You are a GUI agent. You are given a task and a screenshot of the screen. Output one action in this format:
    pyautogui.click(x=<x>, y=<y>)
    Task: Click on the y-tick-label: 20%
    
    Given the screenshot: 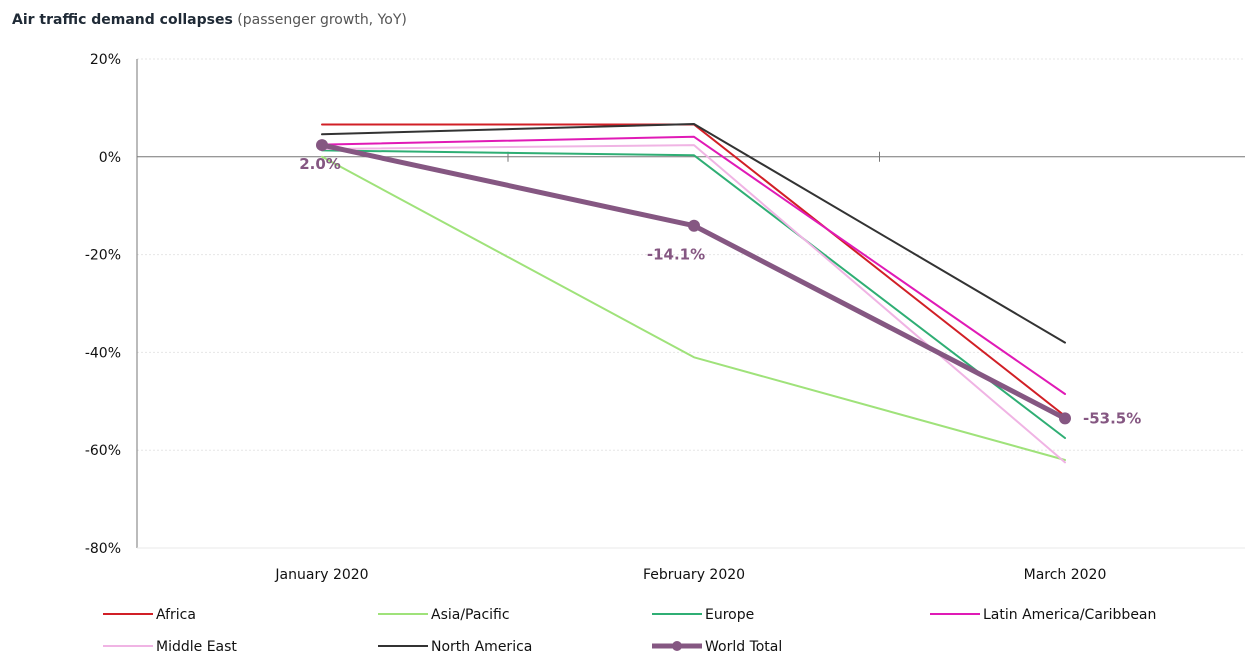 What is the action you would take?
    pyautogui.click(x=105, y=60)
    